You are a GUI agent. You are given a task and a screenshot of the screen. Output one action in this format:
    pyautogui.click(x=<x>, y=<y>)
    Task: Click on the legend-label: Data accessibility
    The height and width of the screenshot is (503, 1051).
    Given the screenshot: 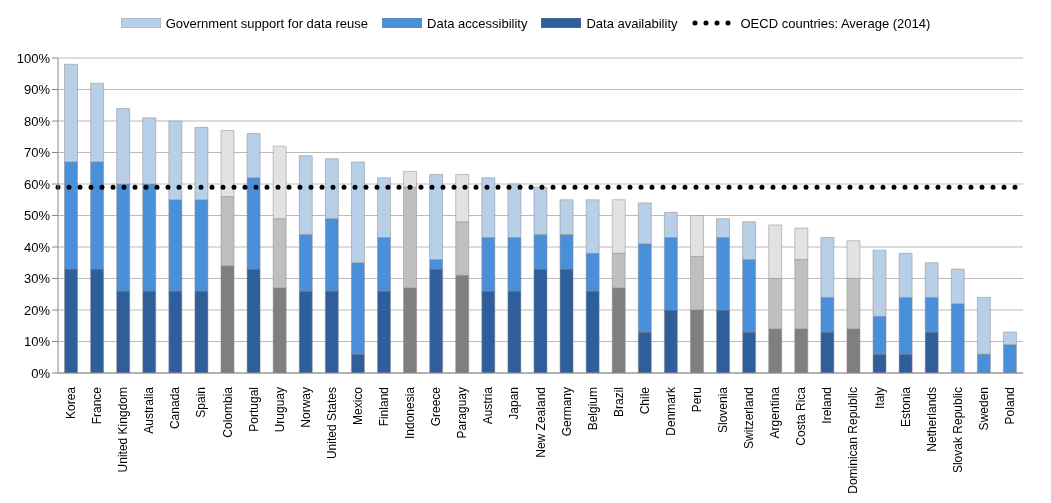 What is the action you would take?
    pyautogui.click(x=477, y=23)
    